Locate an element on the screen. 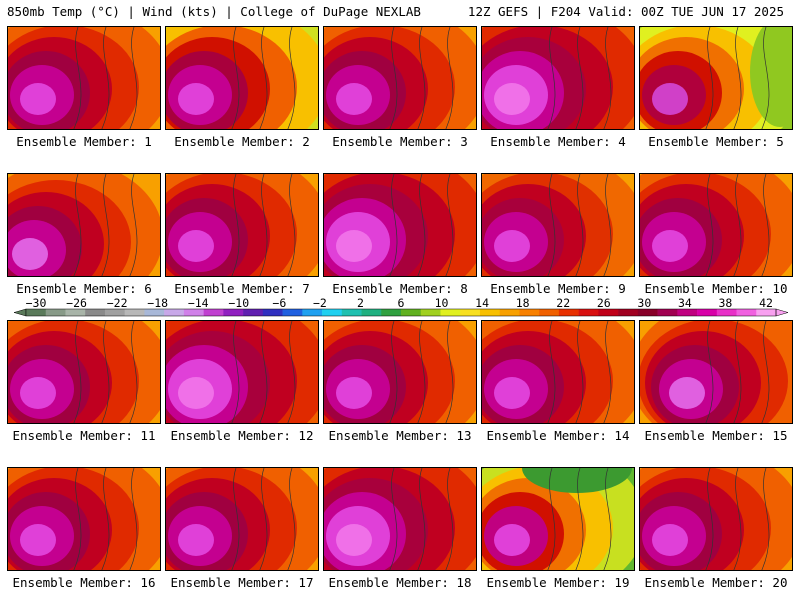 The image size is (800, 600). ensemble-member-label: Ensemble Member: 12 is located at coordinates (242, 435).